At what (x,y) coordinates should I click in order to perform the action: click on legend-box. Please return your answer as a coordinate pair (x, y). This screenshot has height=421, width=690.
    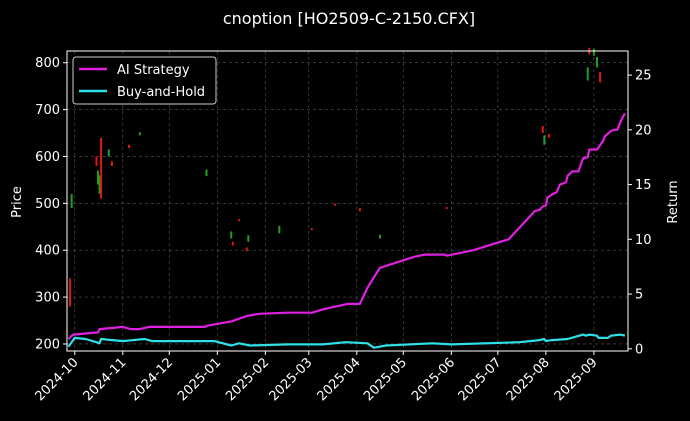
    Looking at the image, I should click on (144, 80).